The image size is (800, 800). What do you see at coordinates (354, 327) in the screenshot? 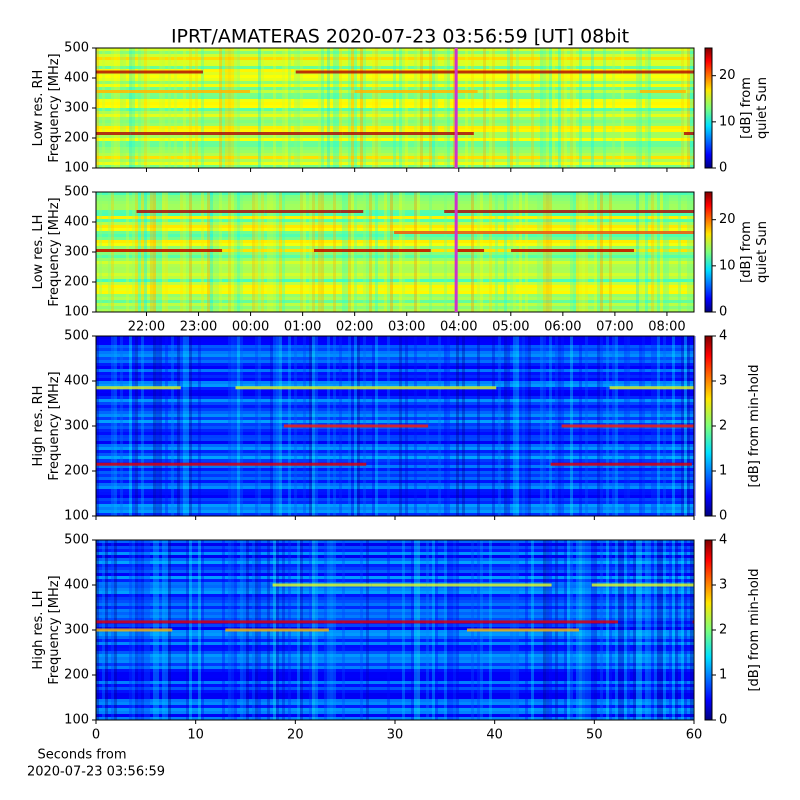
I see `x-tick-label: 02:00` at bounding box center [354, 327].